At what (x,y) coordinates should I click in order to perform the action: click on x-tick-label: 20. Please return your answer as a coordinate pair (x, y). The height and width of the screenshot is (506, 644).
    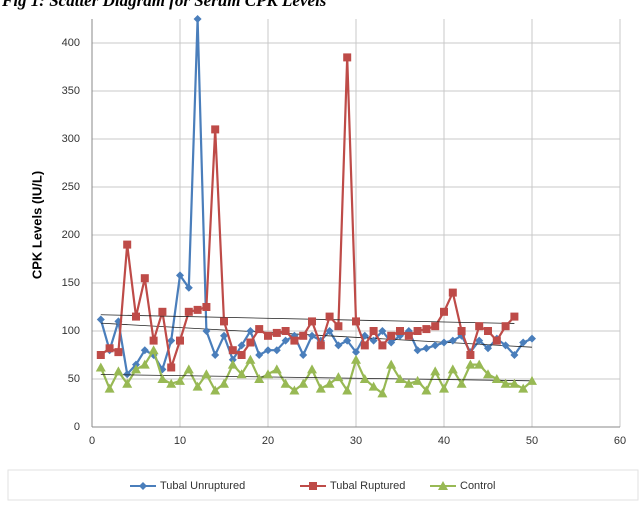
    Looking at the image, I should click on (268, 441).